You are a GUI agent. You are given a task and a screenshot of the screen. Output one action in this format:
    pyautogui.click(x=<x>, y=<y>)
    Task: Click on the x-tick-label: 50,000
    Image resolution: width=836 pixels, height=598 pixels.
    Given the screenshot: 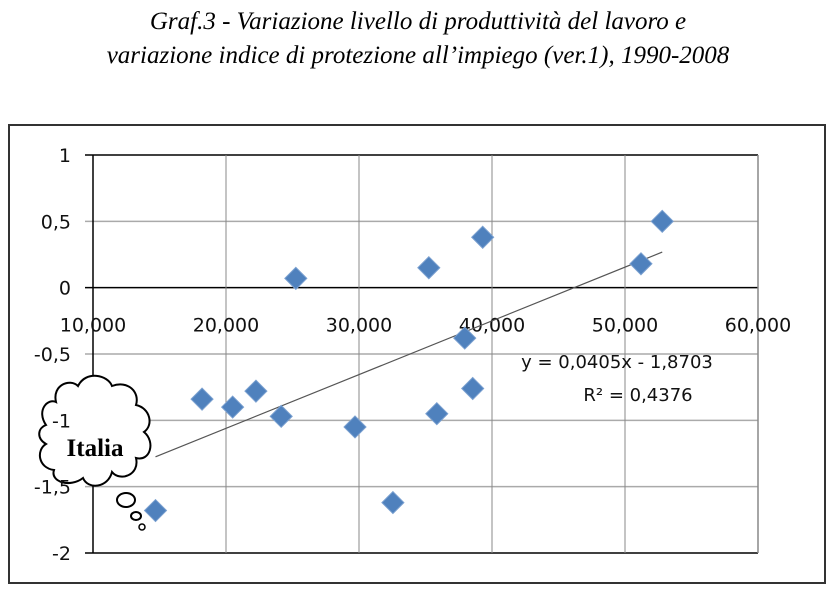 What is the action you would take?
    pyautogui.click(x=625, y=326)
    